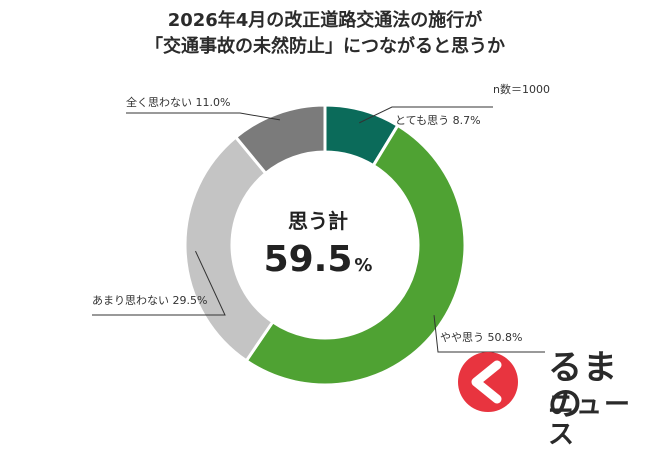 The height and width of the screenshot is (450, 650). Describe the element at coordinates (308, 259) in the screenshot. I see `center-value: 59.5` at that location.